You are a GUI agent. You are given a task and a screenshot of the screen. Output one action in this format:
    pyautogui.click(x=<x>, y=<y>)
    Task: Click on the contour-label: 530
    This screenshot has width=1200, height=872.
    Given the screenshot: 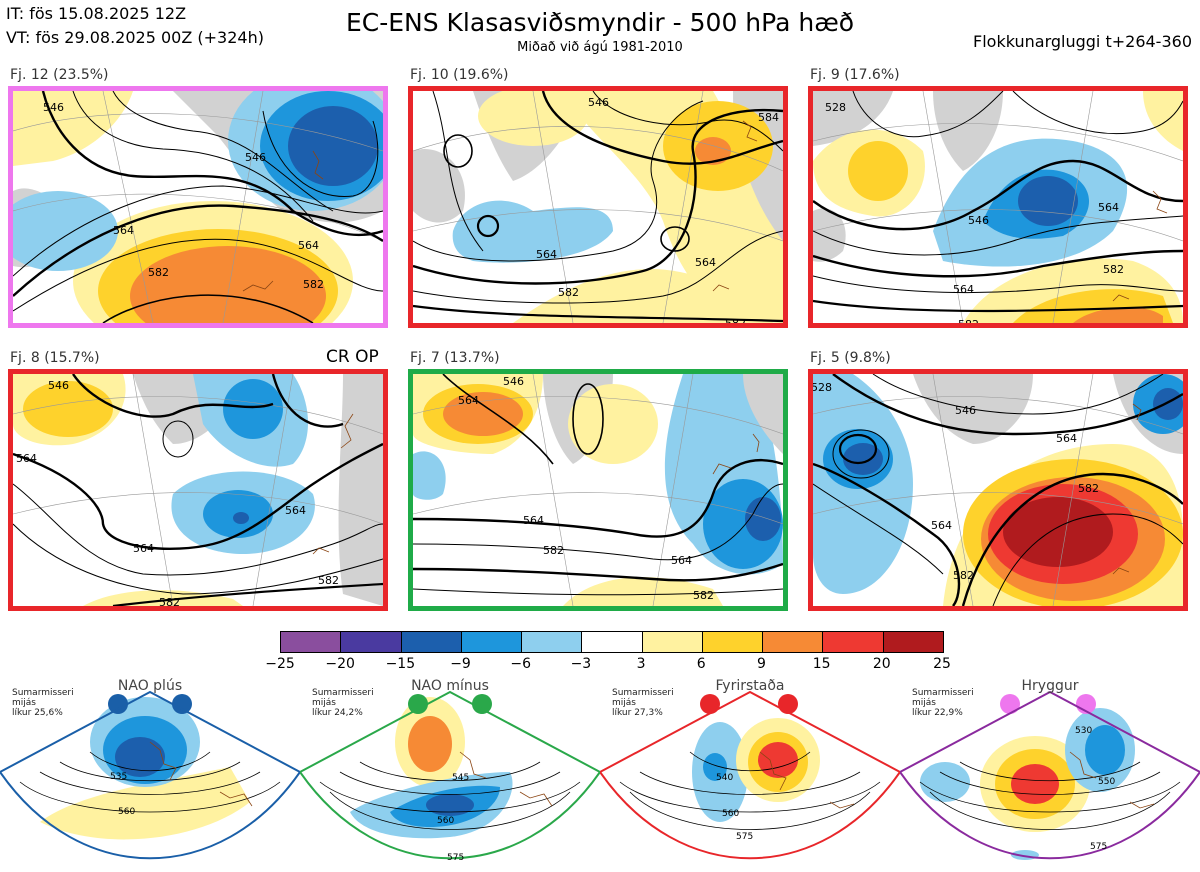 What is the action you would take?
    pyautogui.click(x=1083, y=731)
    